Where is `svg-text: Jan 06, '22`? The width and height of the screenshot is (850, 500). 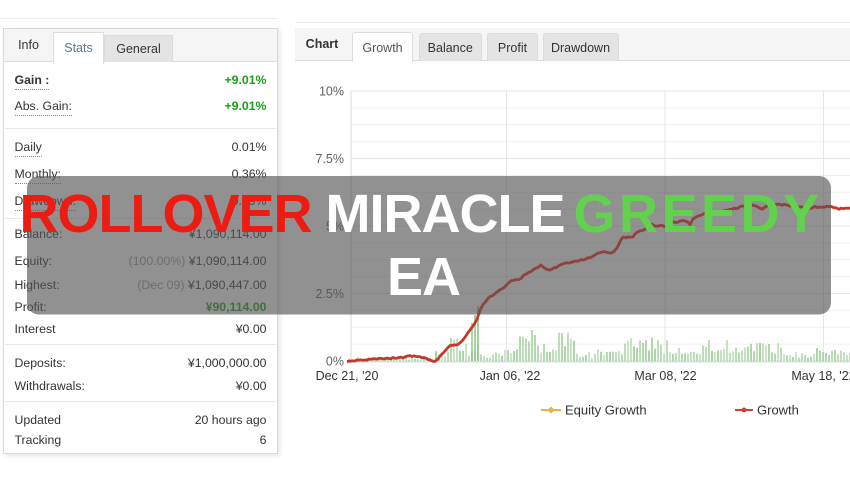
svg-text: Jan 06, '22 is located at coordinates (510, 376).